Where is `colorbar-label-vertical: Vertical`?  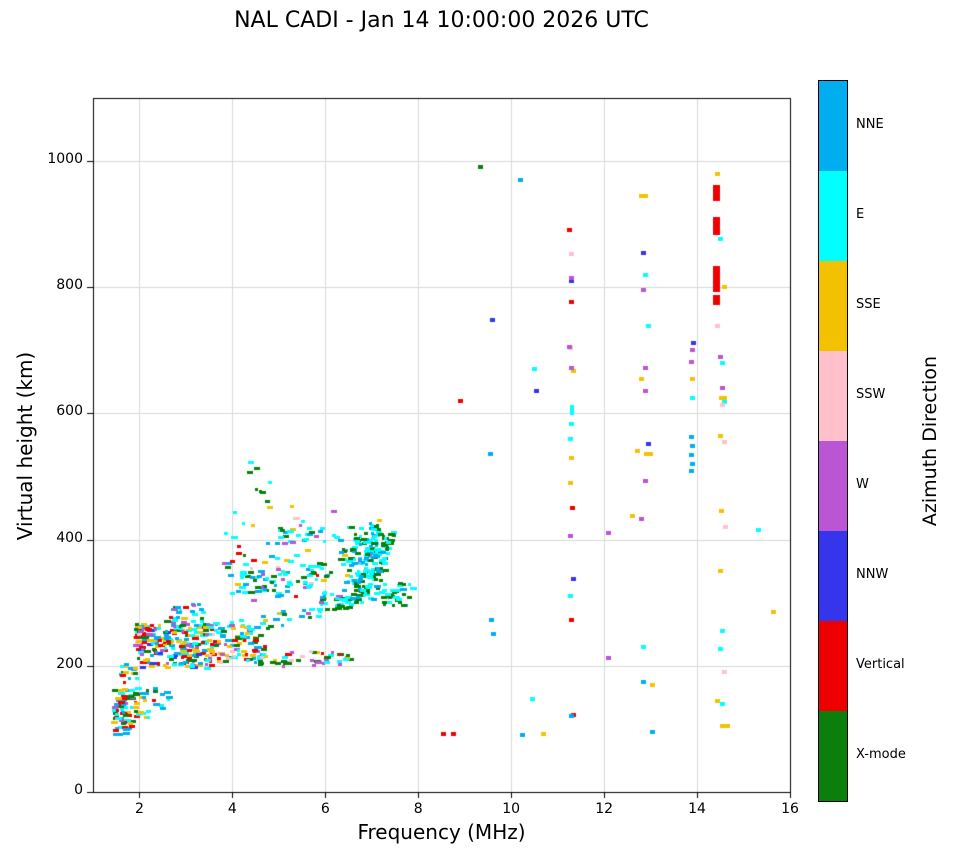 colorbar-label-vertical: Vertical is located at coordinates (880, 664).